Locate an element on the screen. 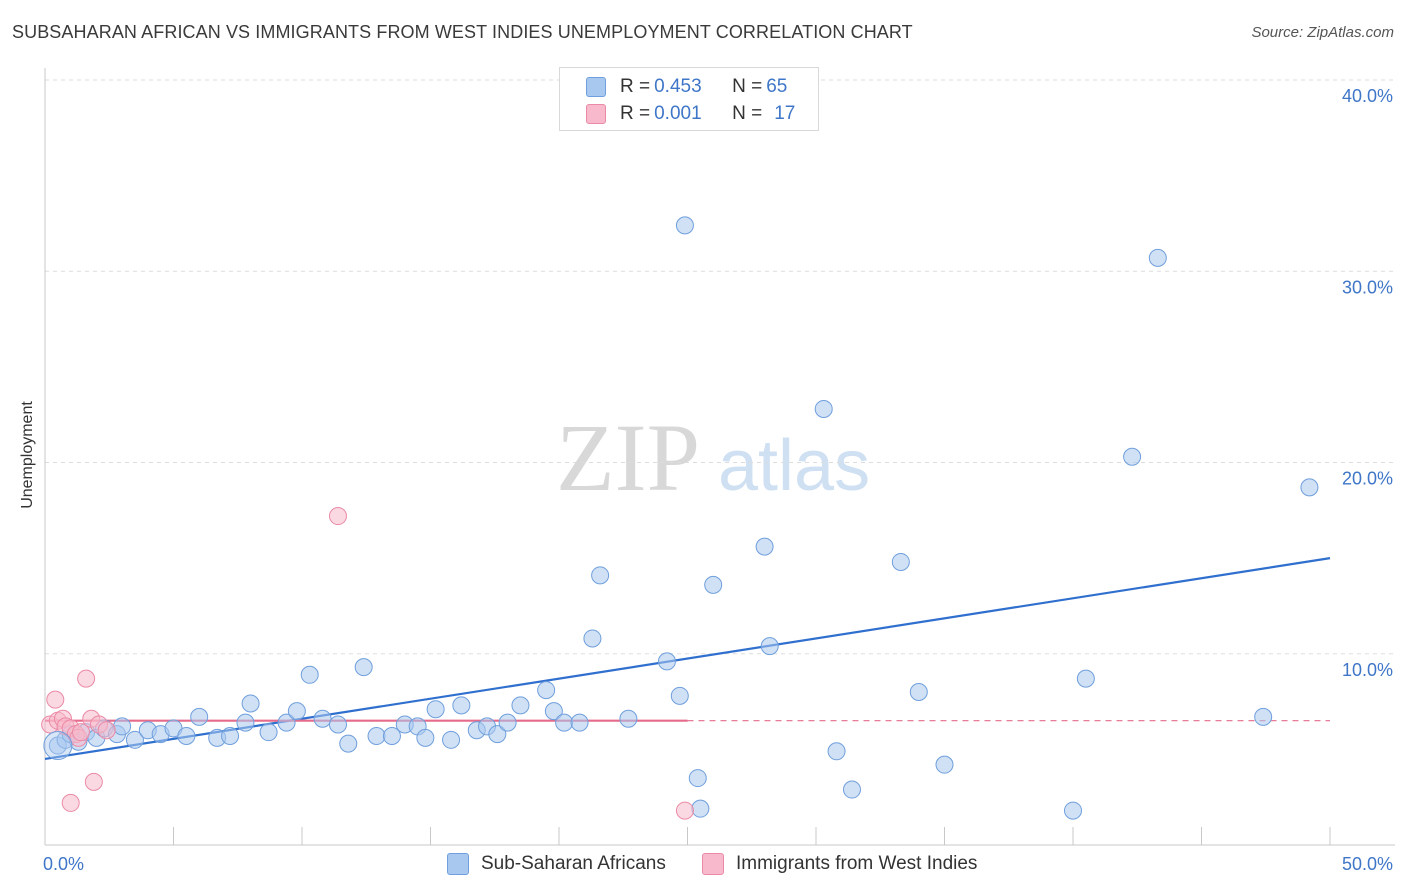 This screenshot has width=1406, height=892. y-tick-label: 10.0% is located at coordinates (1367, 670).